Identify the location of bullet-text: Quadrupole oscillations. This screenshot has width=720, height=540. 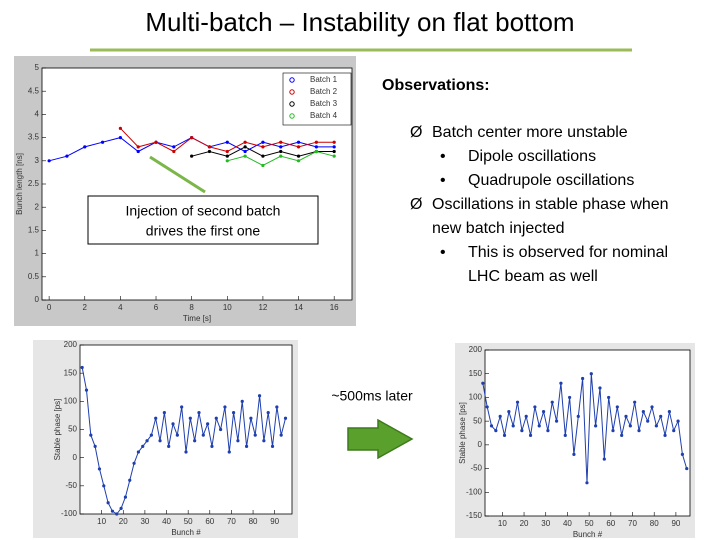
(551, 180).